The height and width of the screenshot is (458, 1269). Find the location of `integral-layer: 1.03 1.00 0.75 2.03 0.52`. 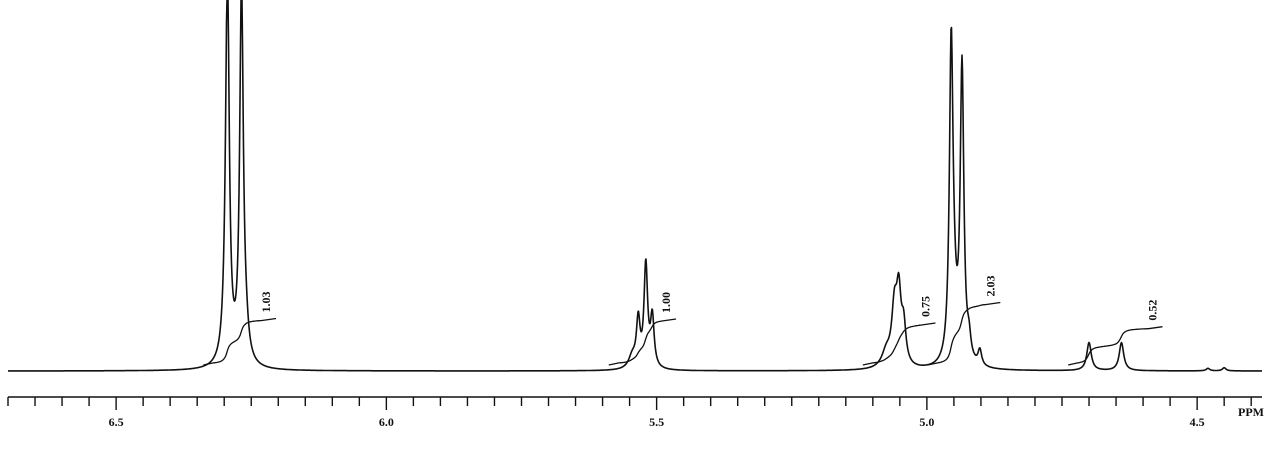

integral-layer: 1.03 1.00 0.75 2.03 0.52 is located at coordinates (683, 321).